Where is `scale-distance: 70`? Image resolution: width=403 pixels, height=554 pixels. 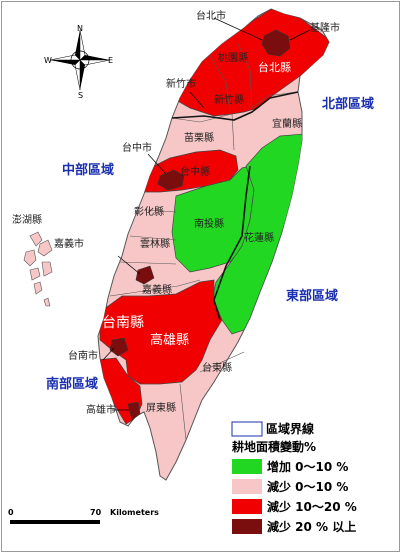 scale-distance: 70 is located at coordinates (96, 512).